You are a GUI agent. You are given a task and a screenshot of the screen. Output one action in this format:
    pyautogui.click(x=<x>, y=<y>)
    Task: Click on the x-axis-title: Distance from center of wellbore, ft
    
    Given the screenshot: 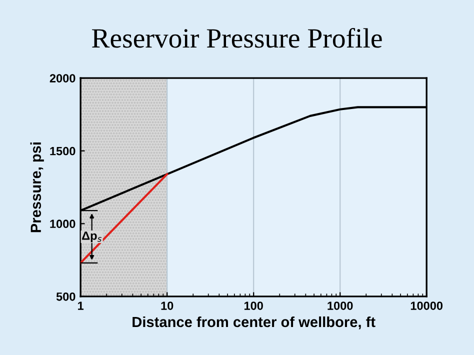 What is the action you would take?
    pyautogui.click(x=254, y=323)
    